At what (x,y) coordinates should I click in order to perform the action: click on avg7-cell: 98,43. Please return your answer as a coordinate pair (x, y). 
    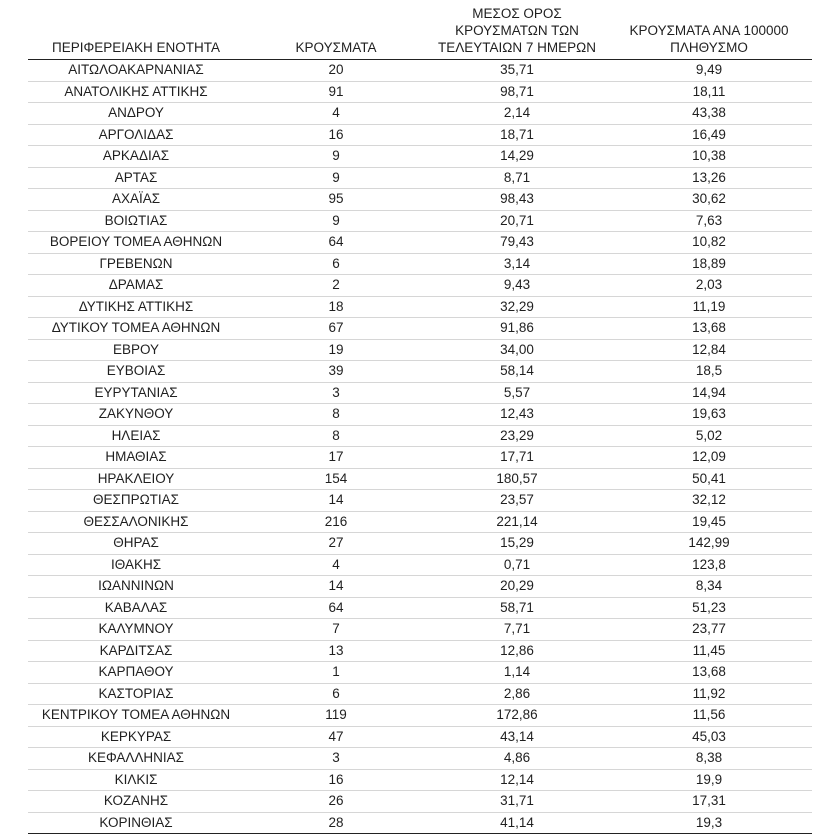
    Looking at the image, I should click on (517, 199).